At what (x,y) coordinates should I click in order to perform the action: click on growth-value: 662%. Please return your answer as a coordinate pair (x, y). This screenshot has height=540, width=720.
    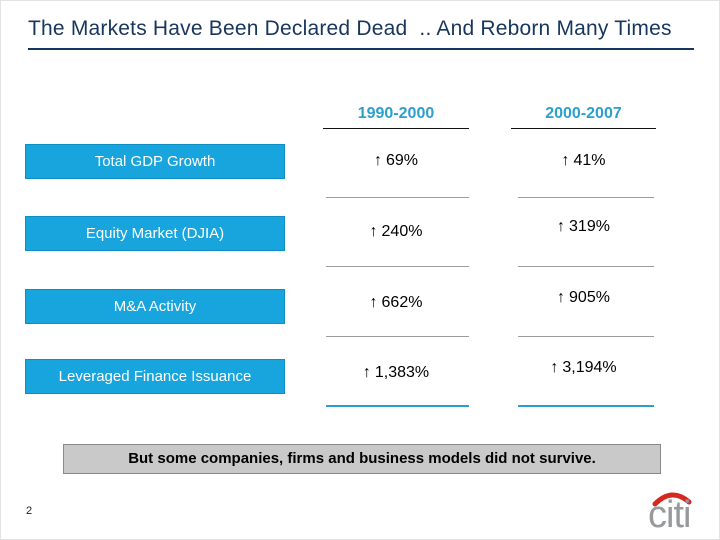
    Looking at the image, I should click on (402, 302).